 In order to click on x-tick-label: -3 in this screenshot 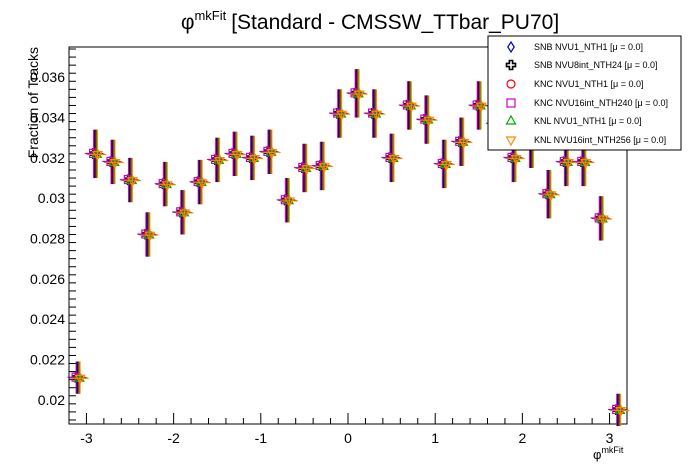, I will do `click(86, 438)`.